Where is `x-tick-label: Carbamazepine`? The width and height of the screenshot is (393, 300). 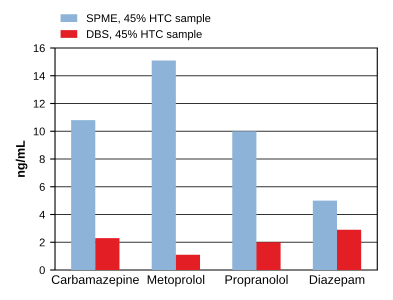 x-tick-label: Carbamazepine is located at coordinates (95, 280).